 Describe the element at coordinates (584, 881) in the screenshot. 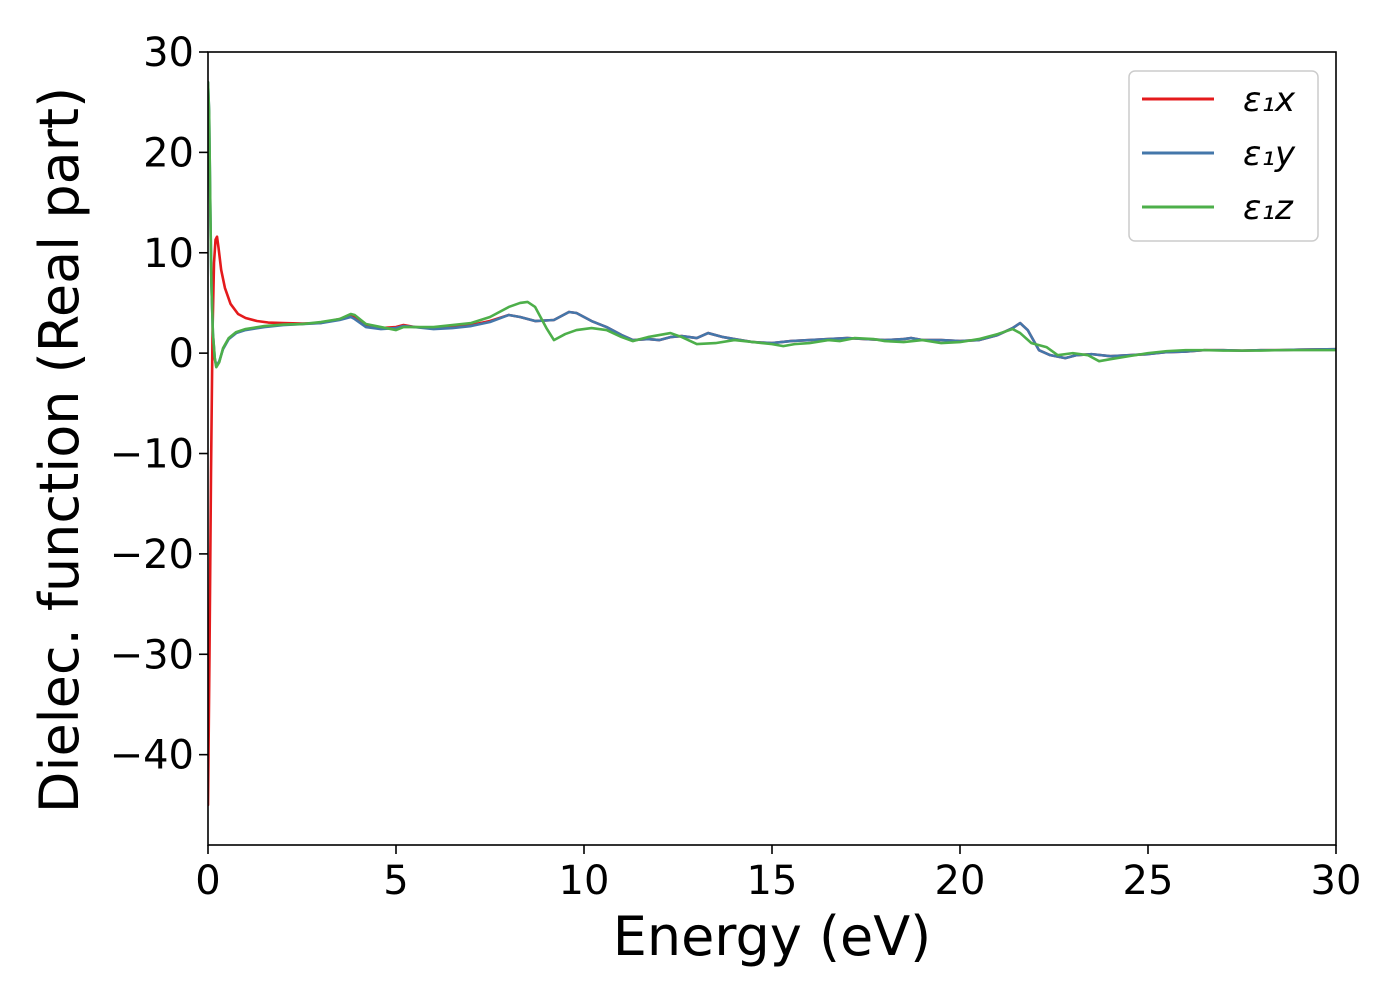

I see `x-tick-label: 10` at that location.